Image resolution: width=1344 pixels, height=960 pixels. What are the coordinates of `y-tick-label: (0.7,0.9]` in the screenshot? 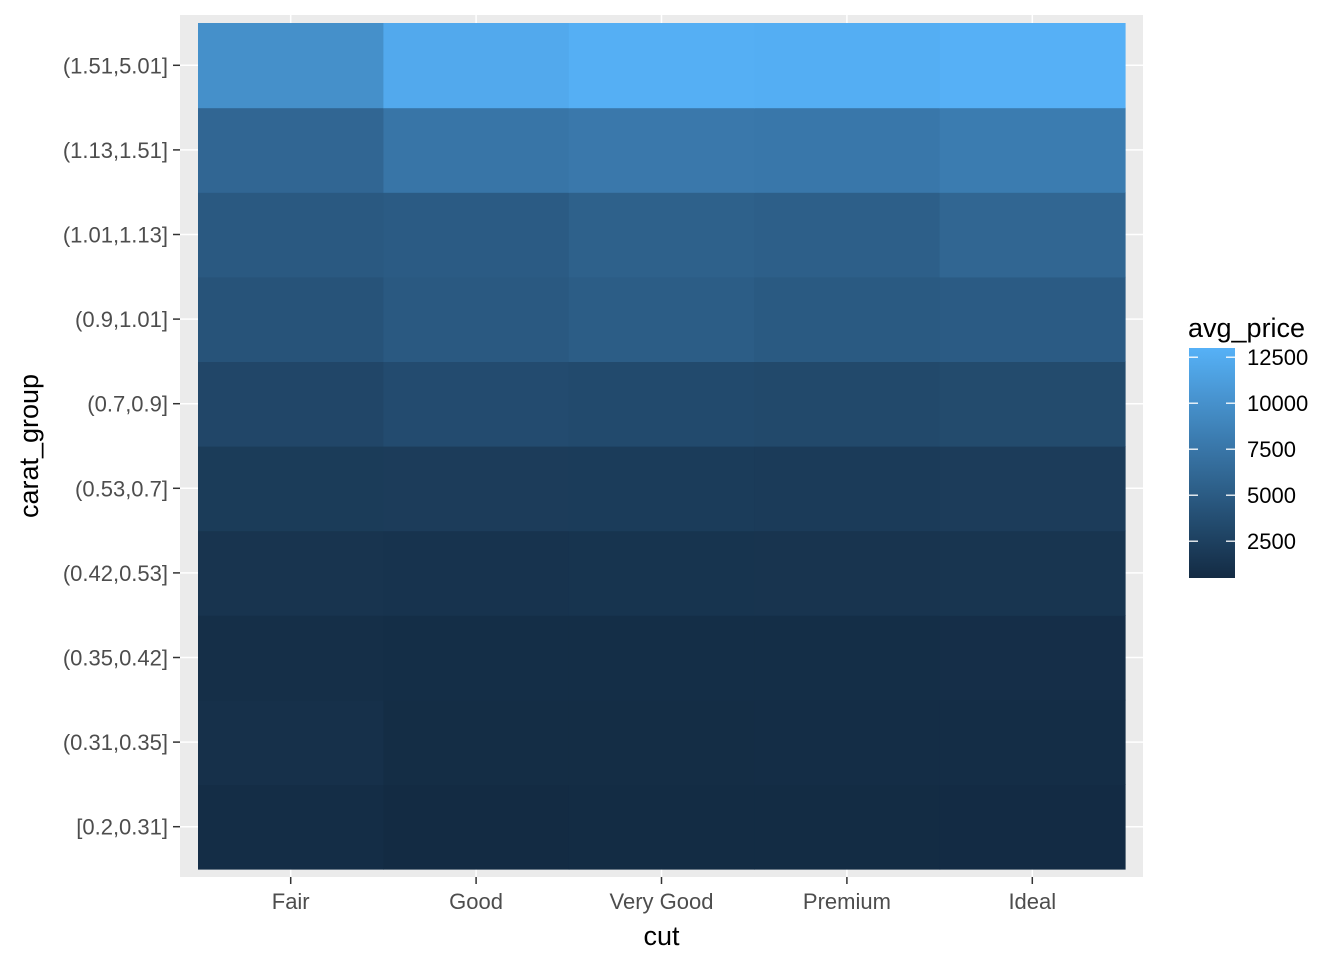 It's located at (127, 404).